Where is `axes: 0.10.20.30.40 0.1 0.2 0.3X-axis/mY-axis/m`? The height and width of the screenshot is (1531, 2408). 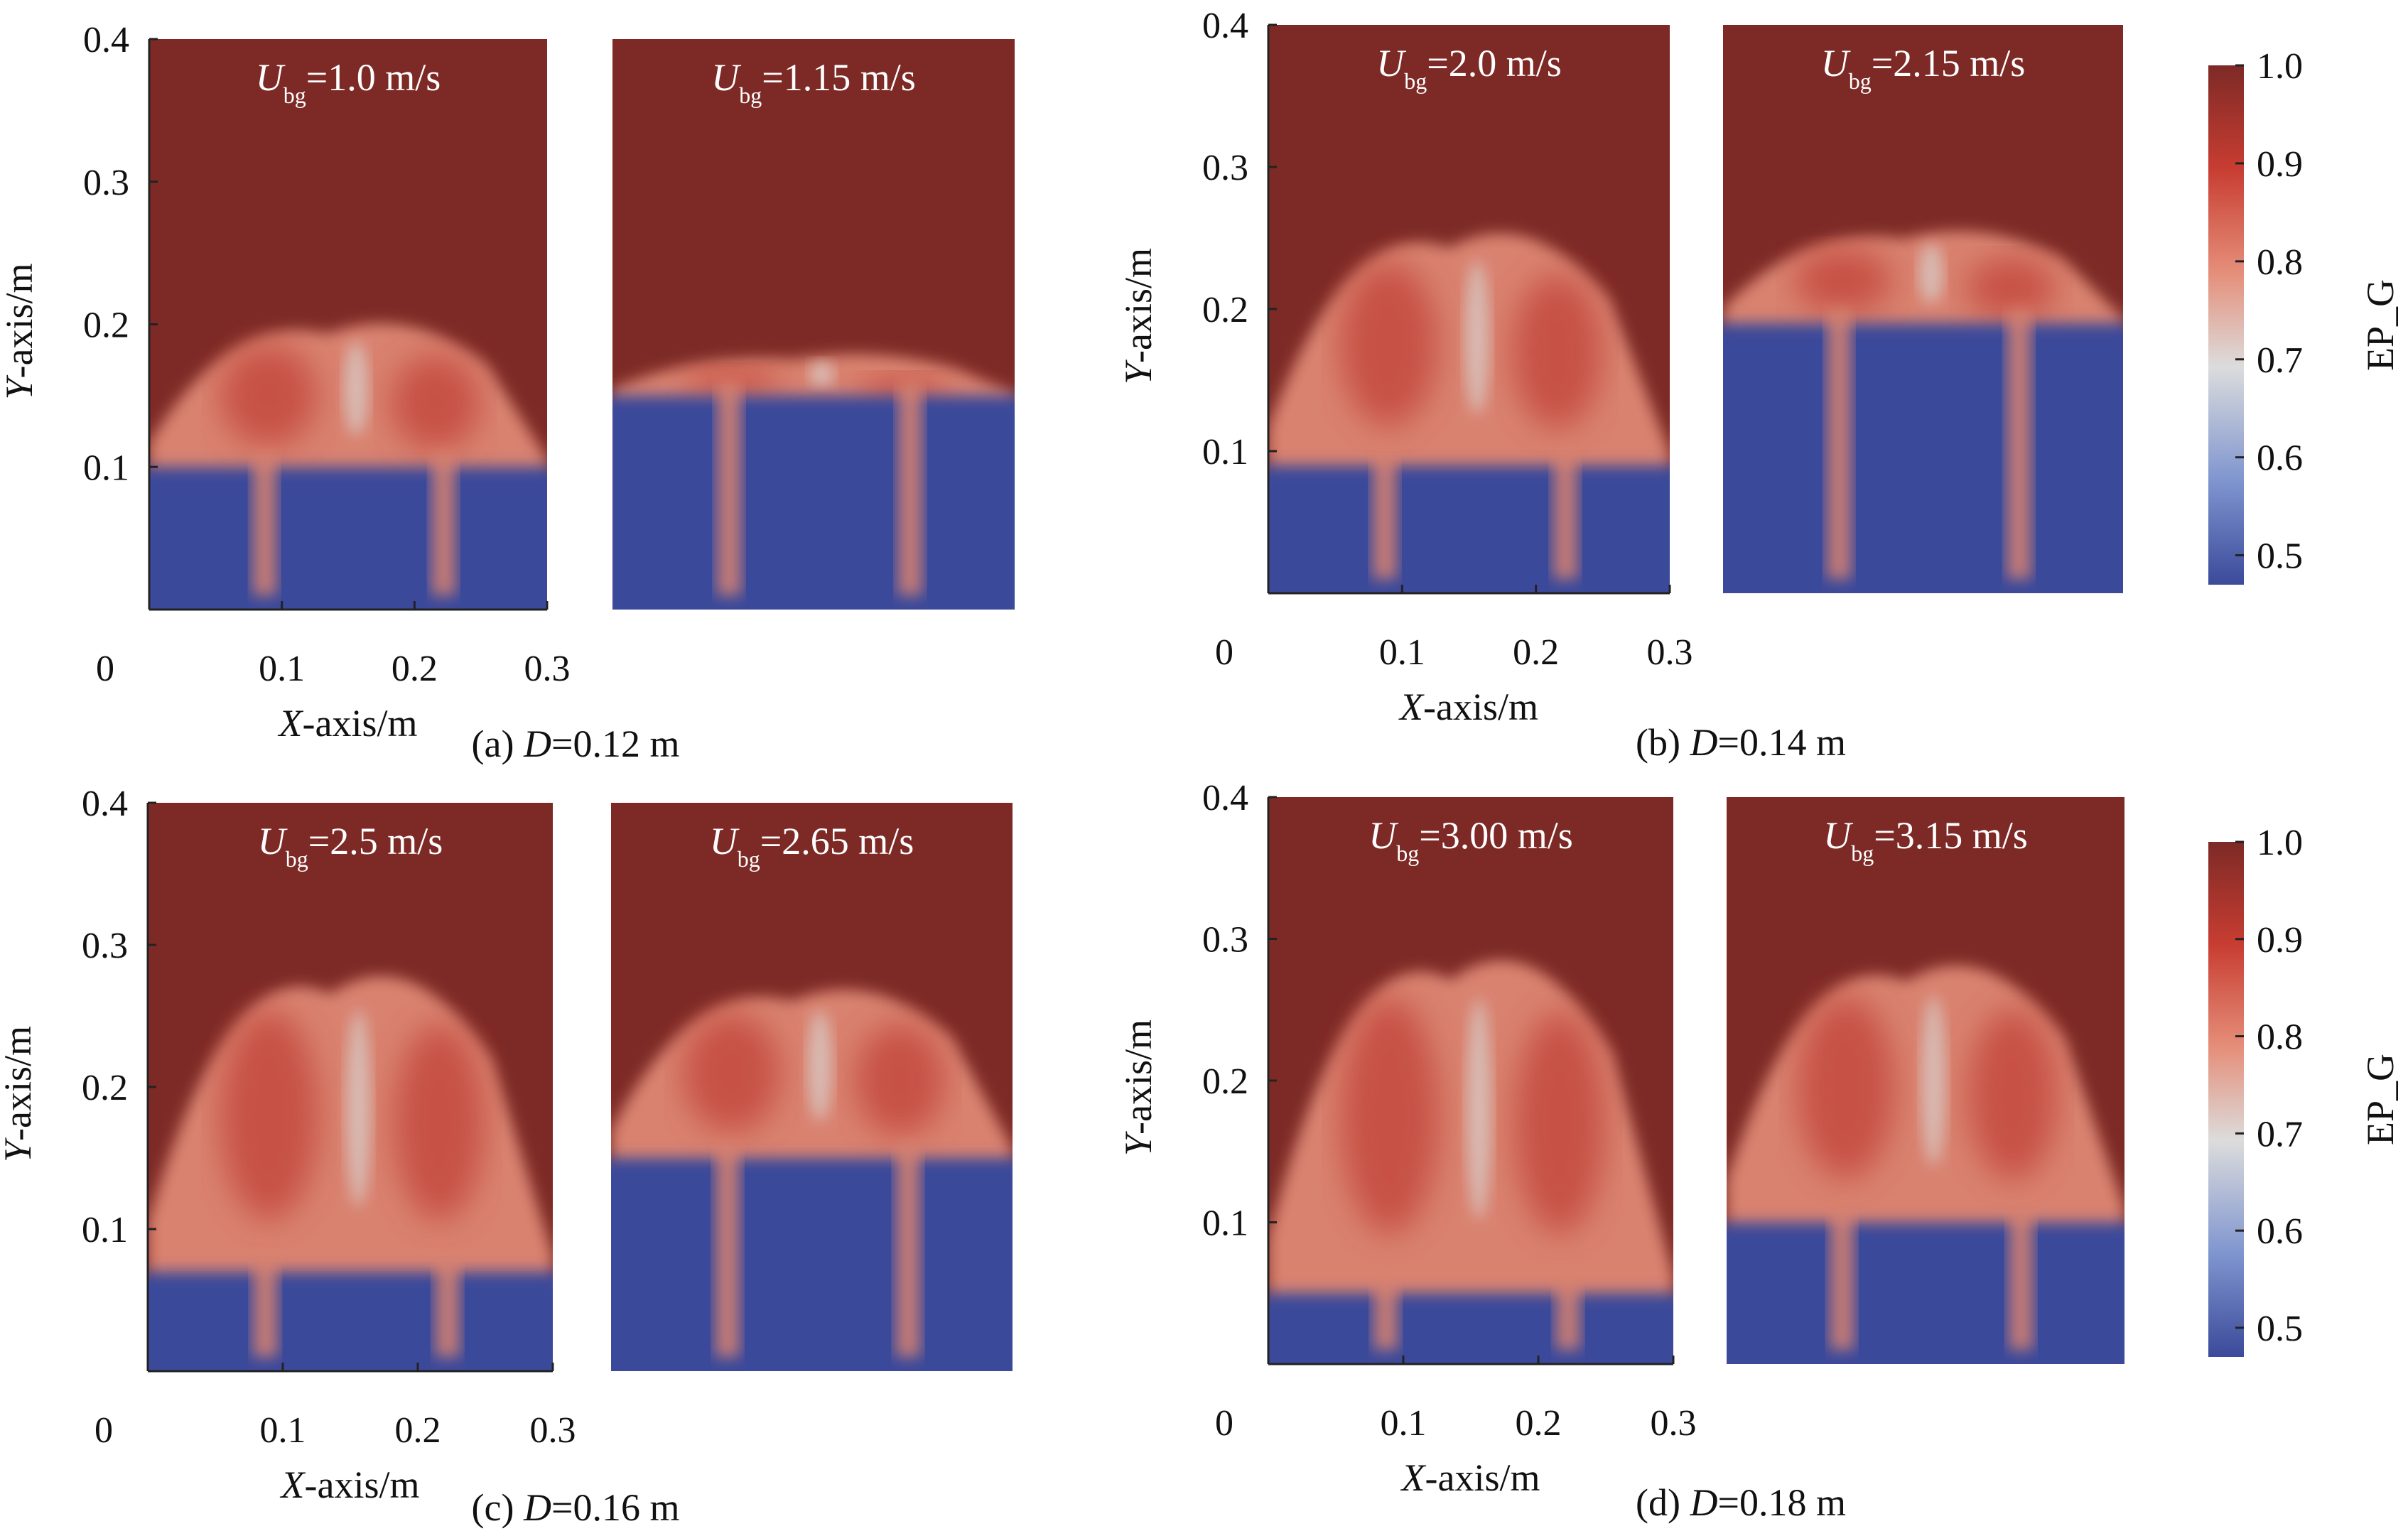
axes: 0.10.20.30.40 0.1 0.2 0.3X-axis/mY-axis/m is located at coordinates (288, 1145).